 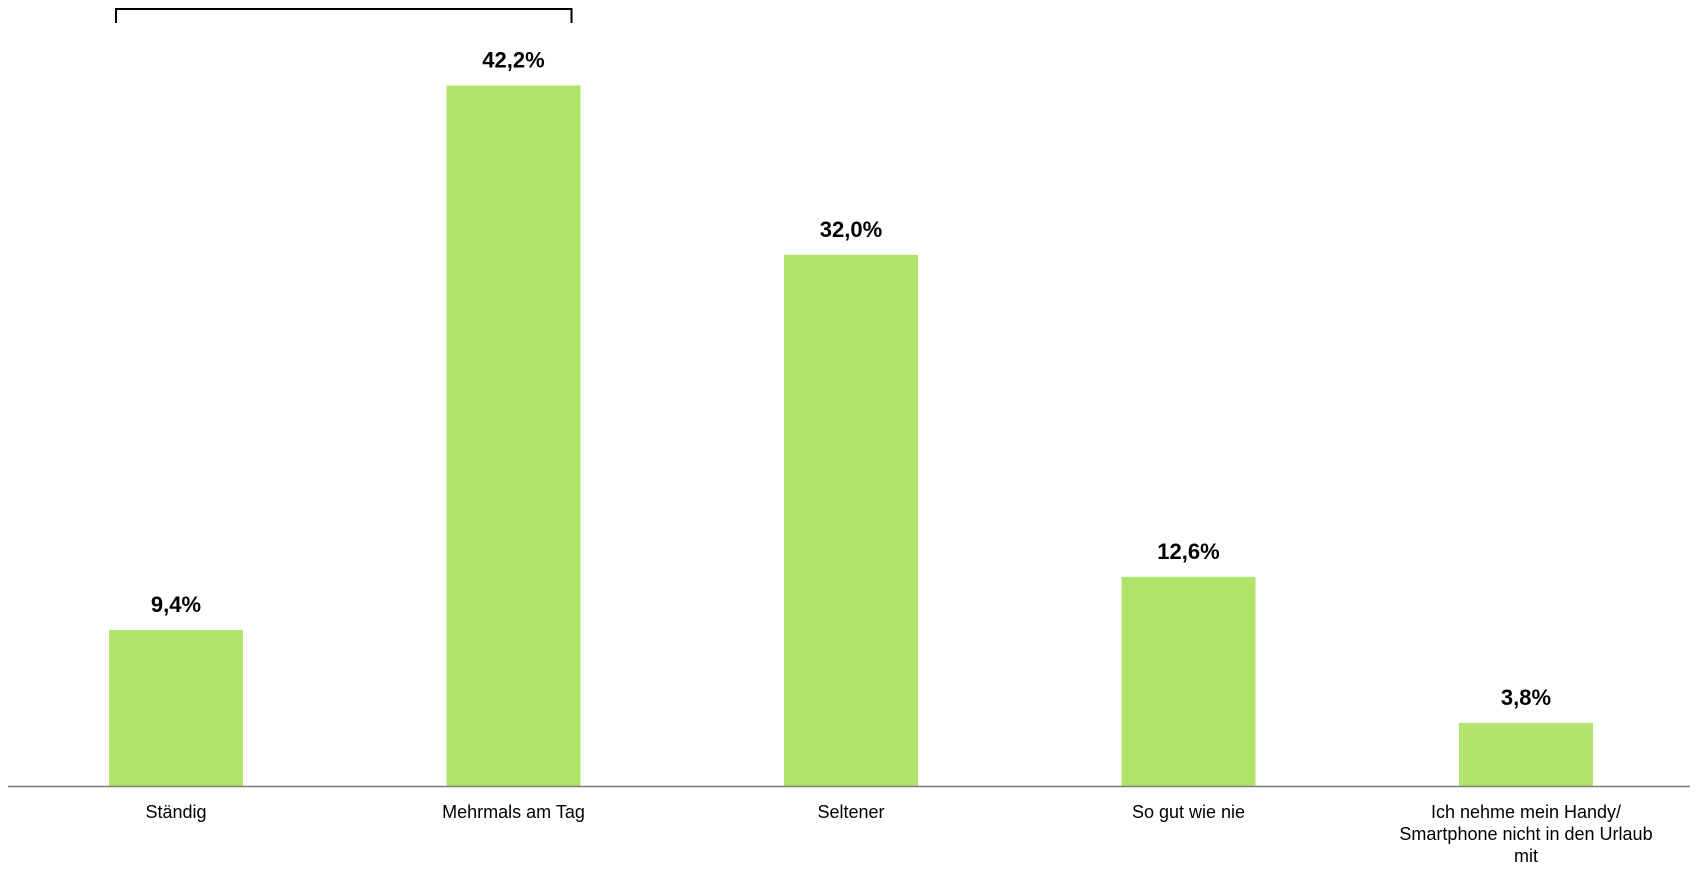 What do you see at coordinates (850, 812) in the screenshot?
I see `category-label: Seltener` at bounding box center [850, 812].